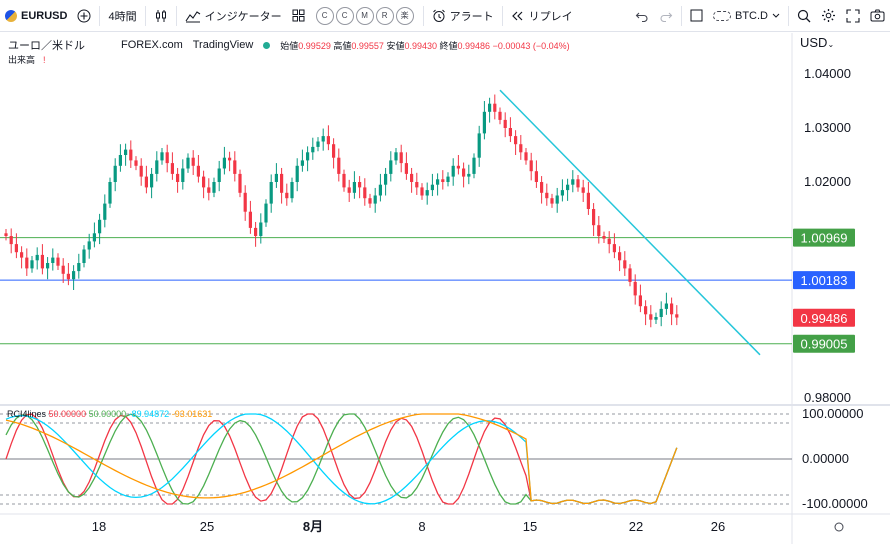 Image resolution: width=890 pixels, height=544 pixels. I want to click on rci-tick-label: 0.00000, so click(825, 458).